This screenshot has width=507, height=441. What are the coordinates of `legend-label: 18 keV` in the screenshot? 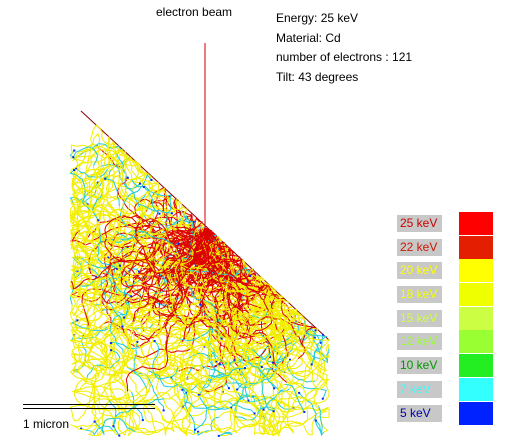 It's located at (419, 295).